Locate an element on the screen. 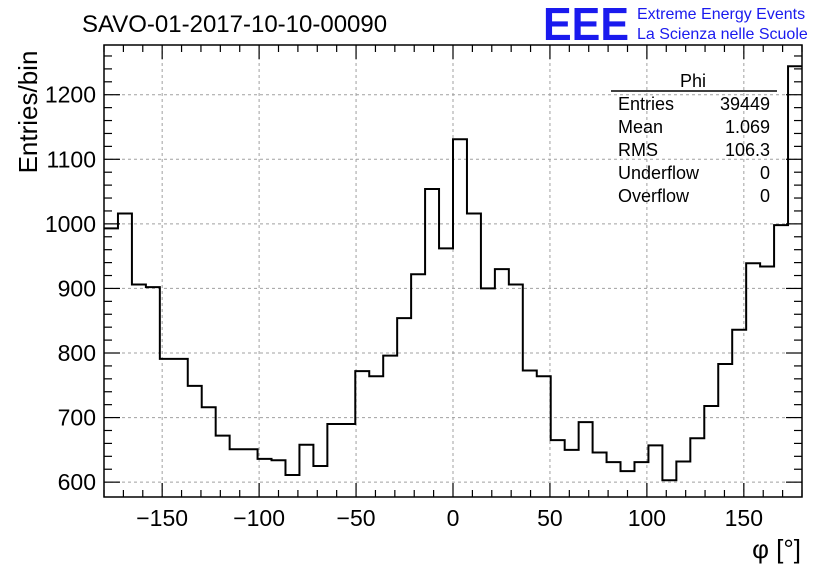 This screenshot has width=836, height=572. y-tick-label: 800 is located at coordinates (77, 353).